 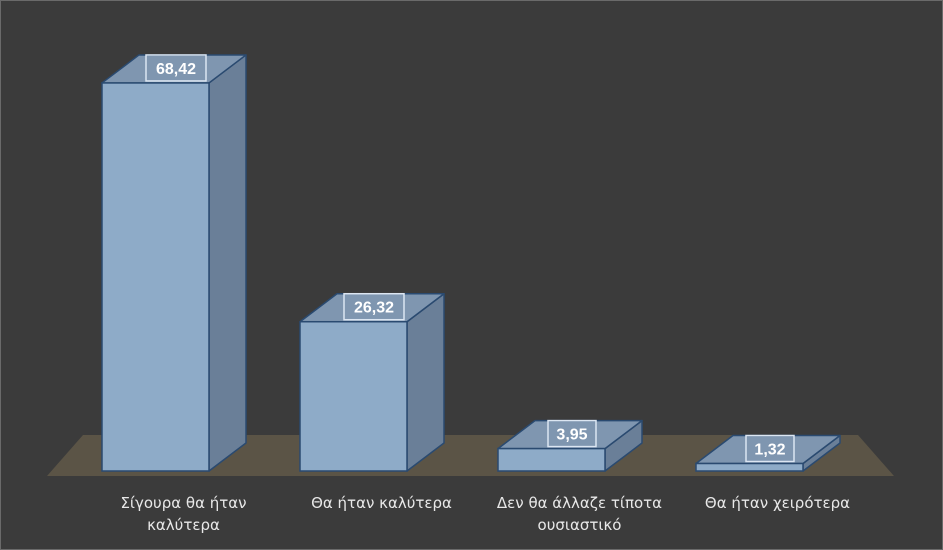 I want to click on category-label-line: Σίγουρα θα ήταν, so click(x=183, y=503).